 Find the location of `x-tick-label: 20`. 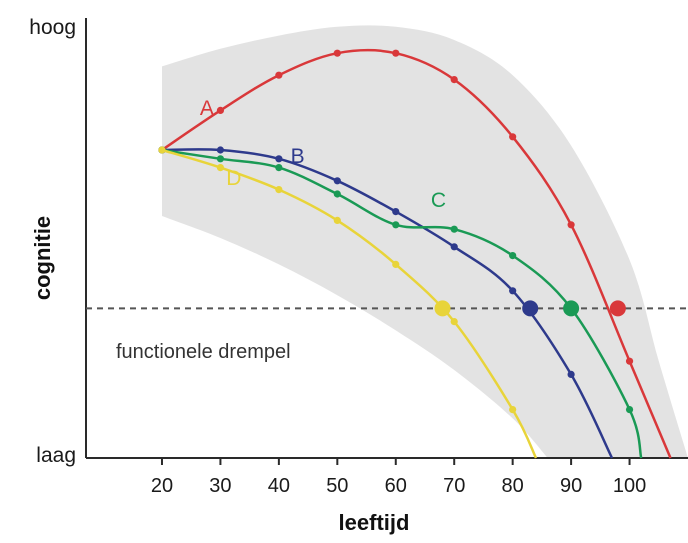

x-tick-label: 20 is located at coordinates (162, 486).